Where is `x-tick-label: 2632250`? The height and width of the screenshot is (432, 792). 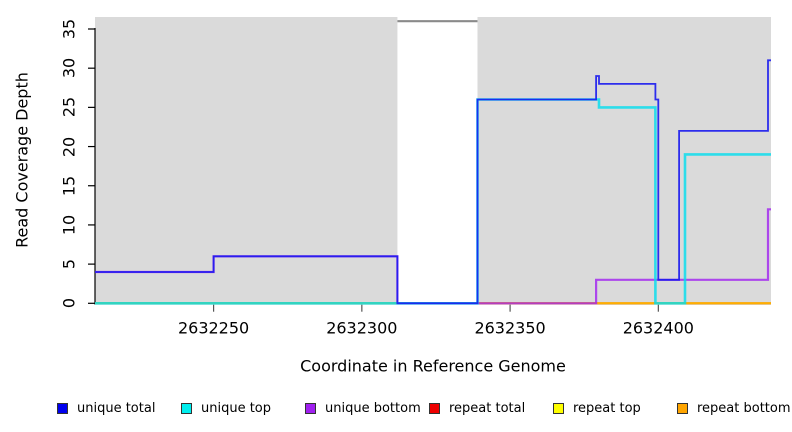
x-tick-label: 2632250 is located at coordinates (213, 328).